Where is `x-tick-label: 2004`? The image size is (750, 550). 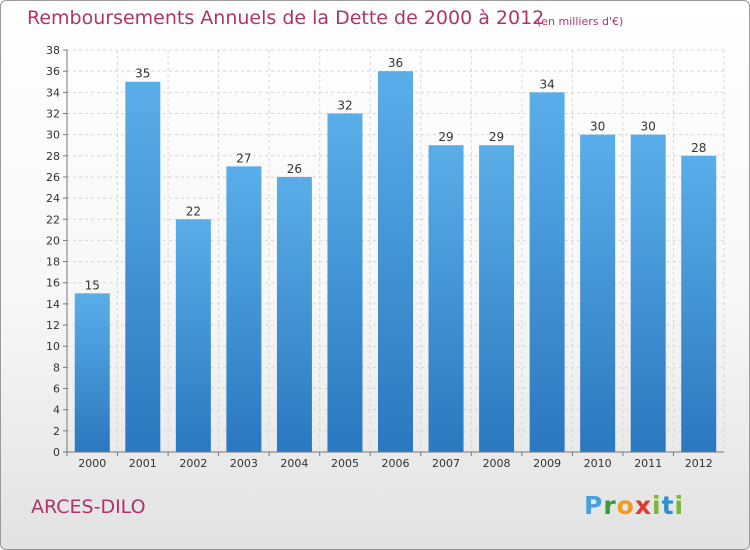 x-tick-label: 2004 is located at coordinates (294, 463).